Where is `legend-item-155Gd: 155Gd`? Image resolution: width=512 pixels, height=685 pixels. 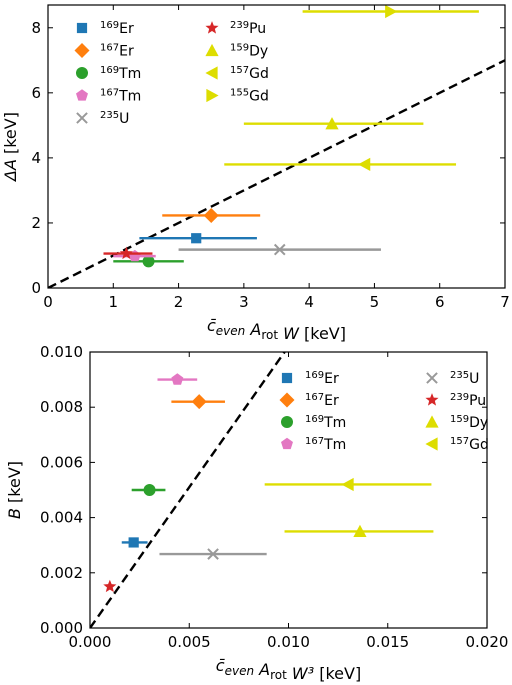
legend-item-155Gd: 155Gd is located at coordinates (237, 96).